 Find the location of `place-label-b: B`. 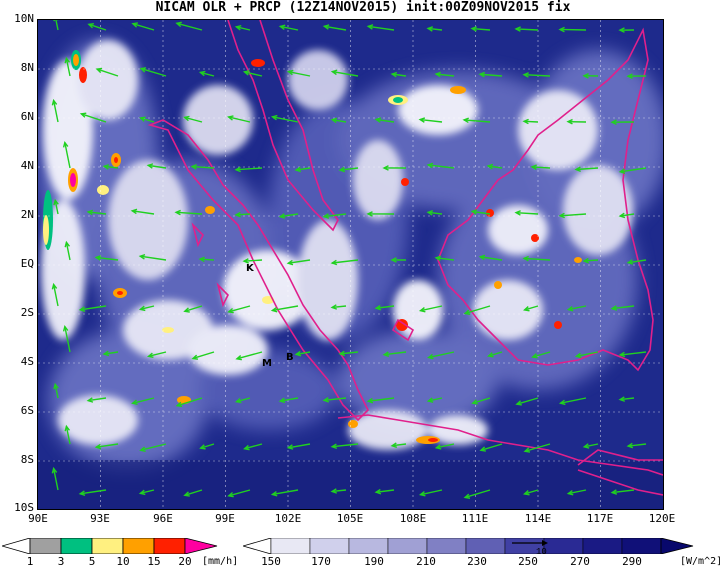

place-label-b: B is located at coordinates (290, 357).